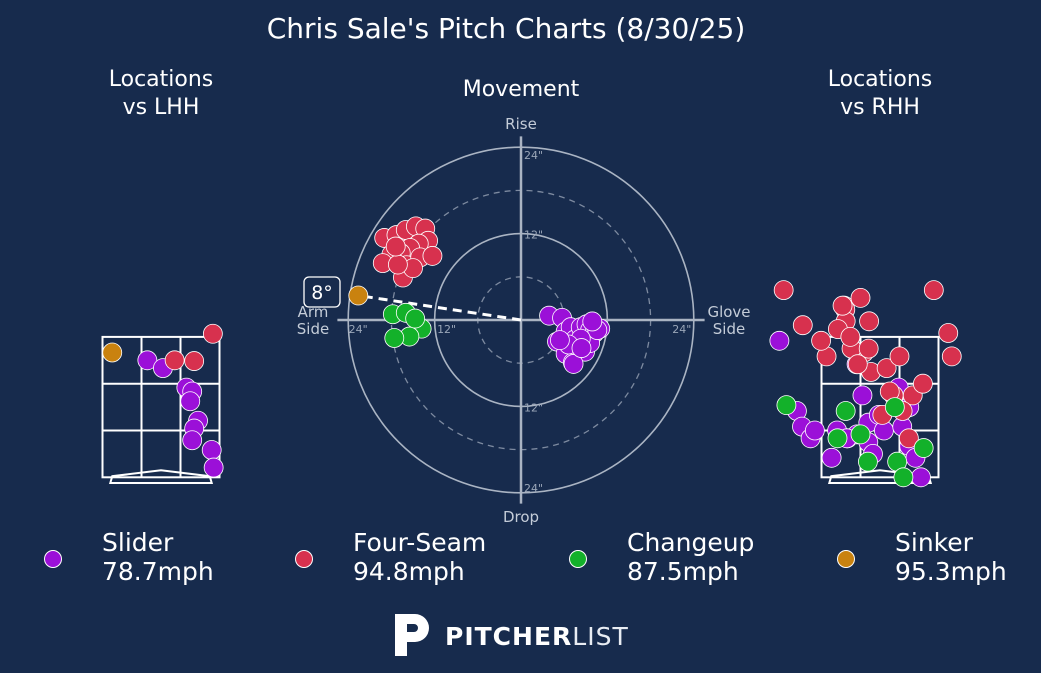  What do you see at coordinates (446, 329) in the screenshot?
I see `ring-label-3: 12"` at bounding box center [446, 329].